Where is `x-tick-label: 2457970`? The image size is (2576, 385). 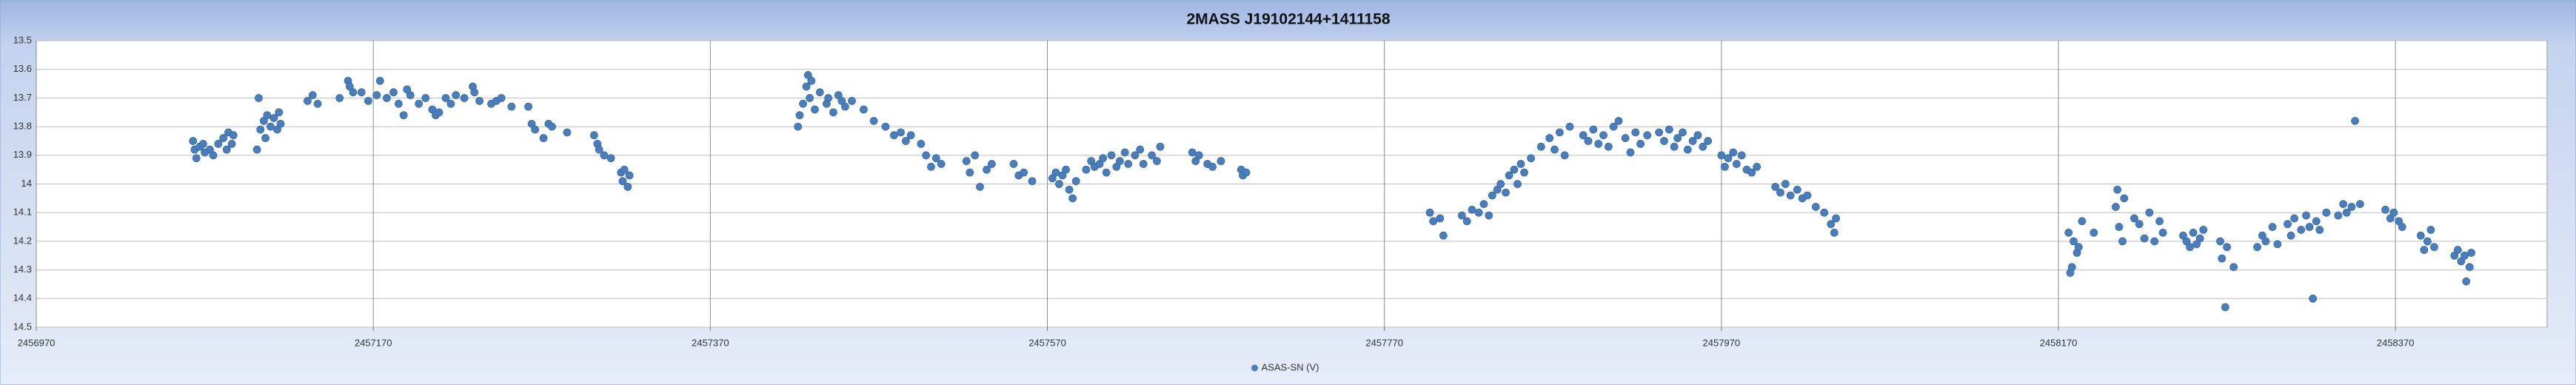
x-tick-label: 2457970 is located at coordinates (1722, 342).